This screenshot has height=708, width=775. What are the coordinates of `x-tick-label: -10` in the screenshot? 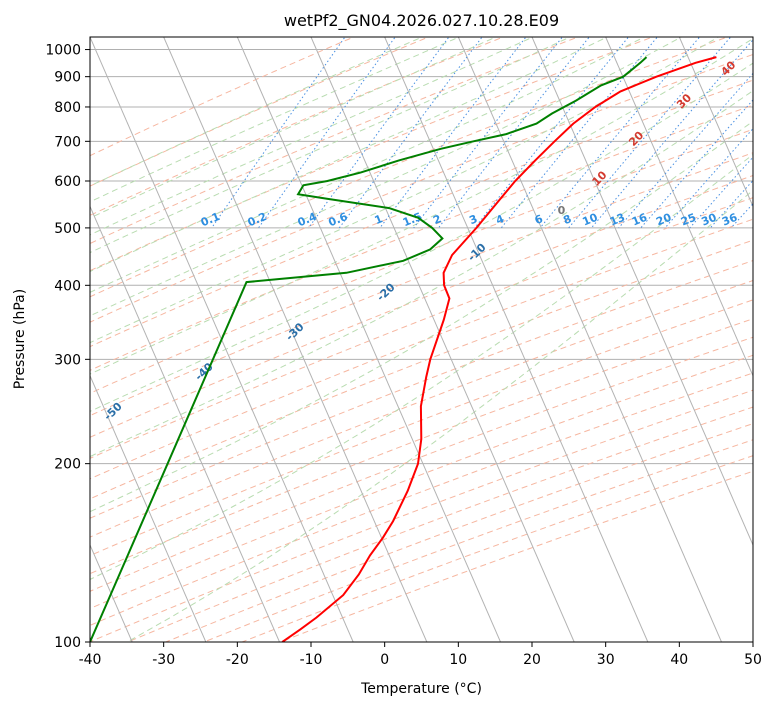 It's located at (311, 660).